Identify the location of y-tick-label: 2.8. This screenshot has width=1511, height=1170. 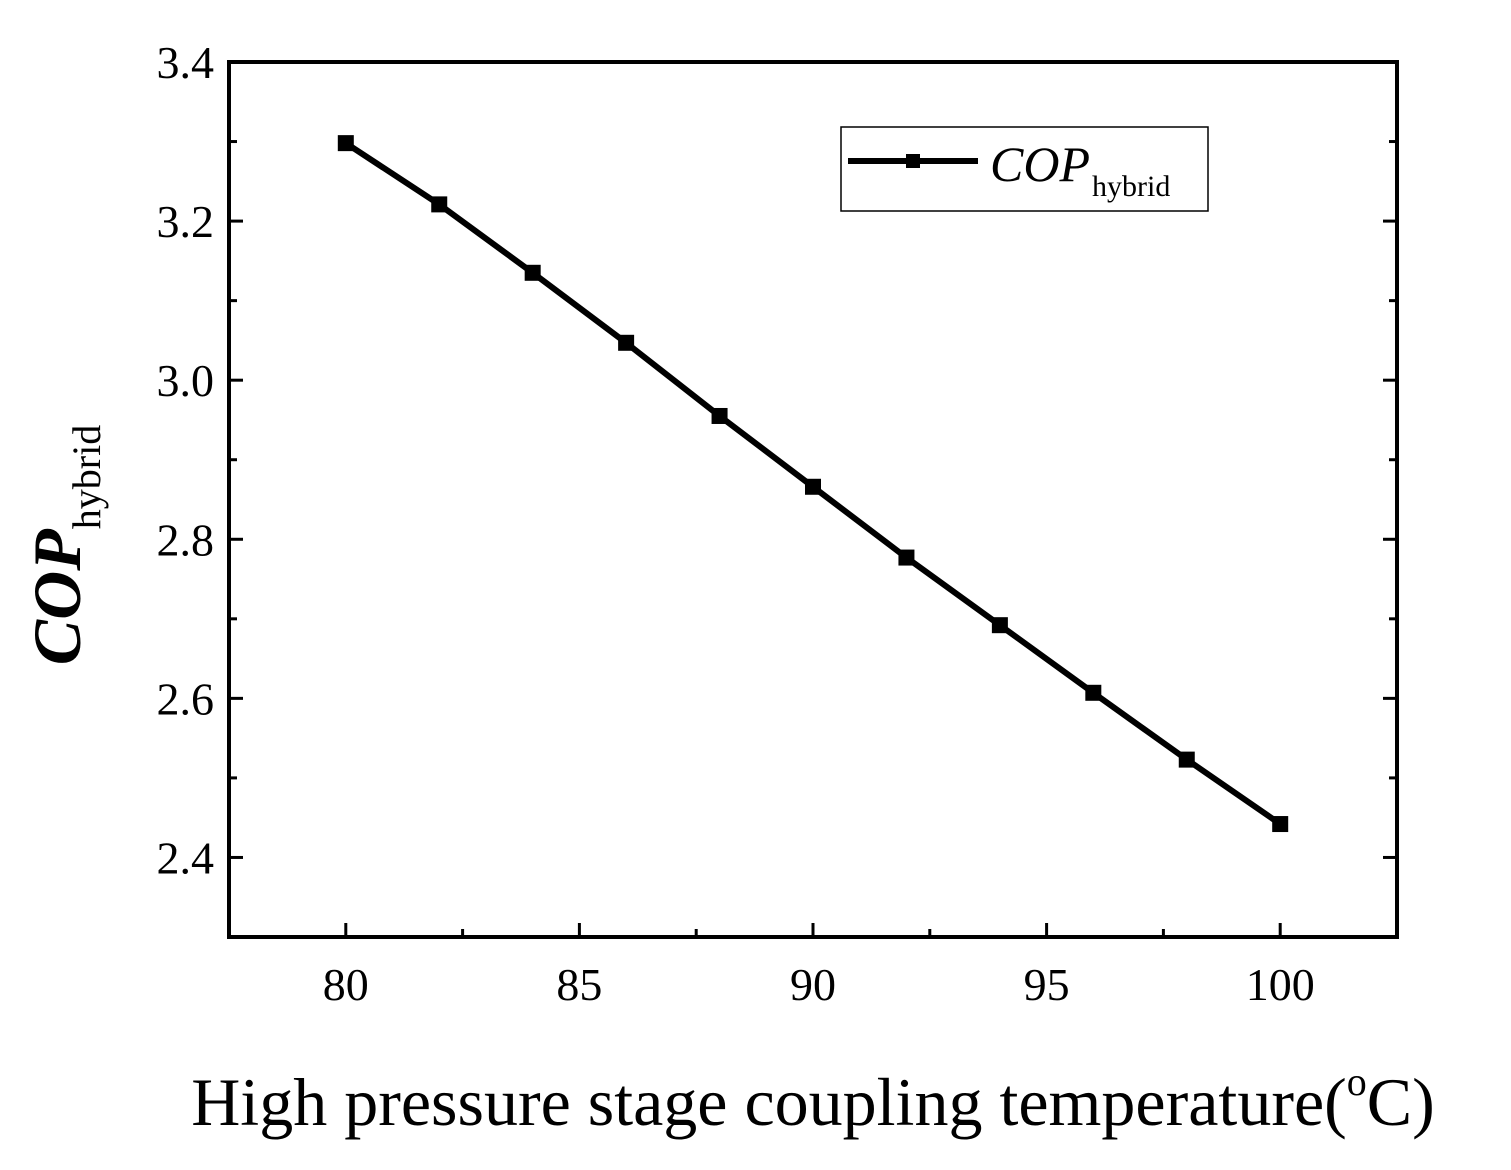
(186, 539).